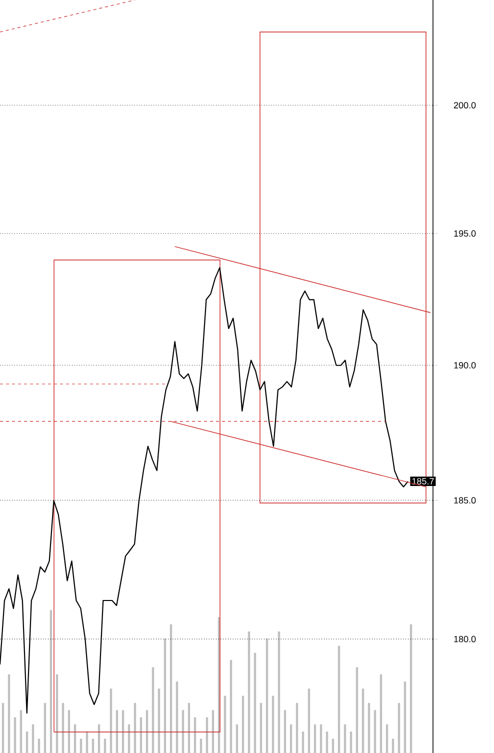 This screenshot has height=753, width=494. What do you see at coordinates (423, 481) in the screenshot?
I see `data-label: 185.7` at bounding box center [423, 481].